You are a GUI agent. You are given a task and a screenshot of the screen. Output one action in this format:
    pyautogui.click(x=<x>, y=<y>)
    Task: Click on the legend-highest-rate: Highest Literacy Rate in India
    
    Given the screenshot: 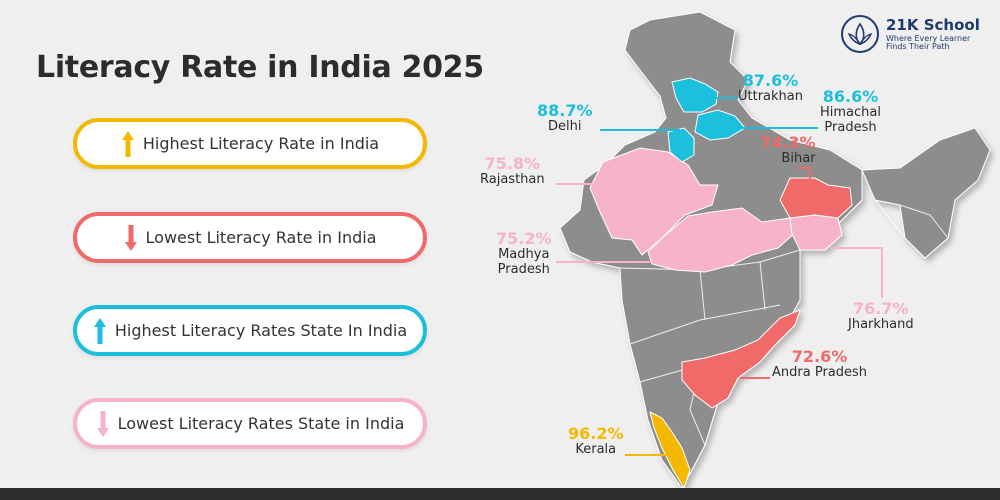 What is the action you would take?
    pyautogui.click(x=250, y=143)
    